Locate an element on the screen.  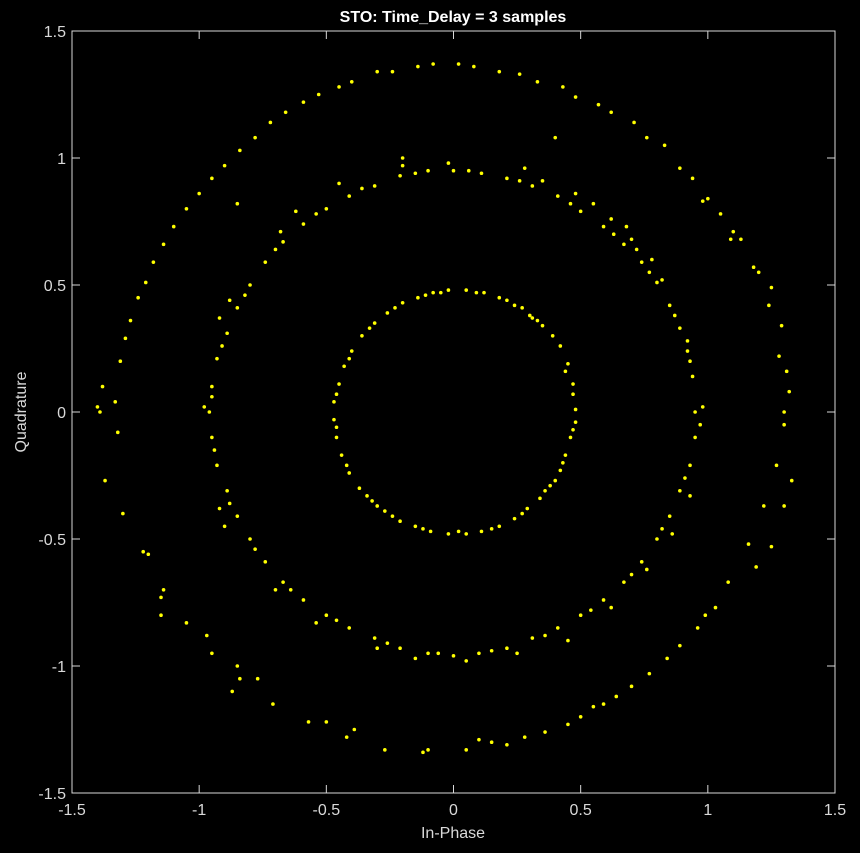
x-tick-label: 1.5 is located at coordinates (835, 810).